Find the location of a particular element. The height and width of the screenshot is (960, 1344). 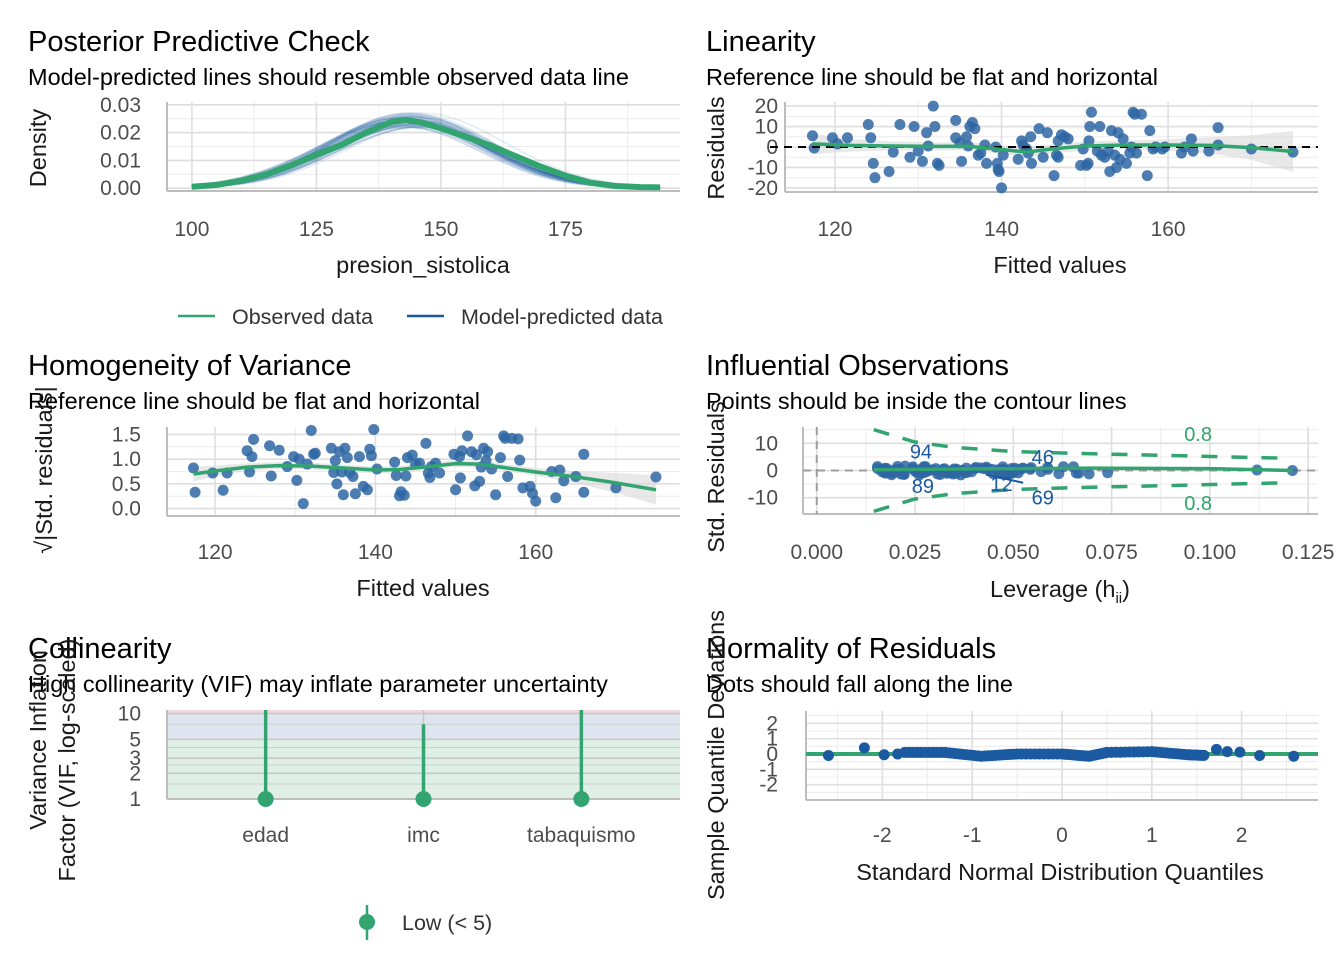

linearity-ylabel: Residuals is located at coordinates (716, 147).